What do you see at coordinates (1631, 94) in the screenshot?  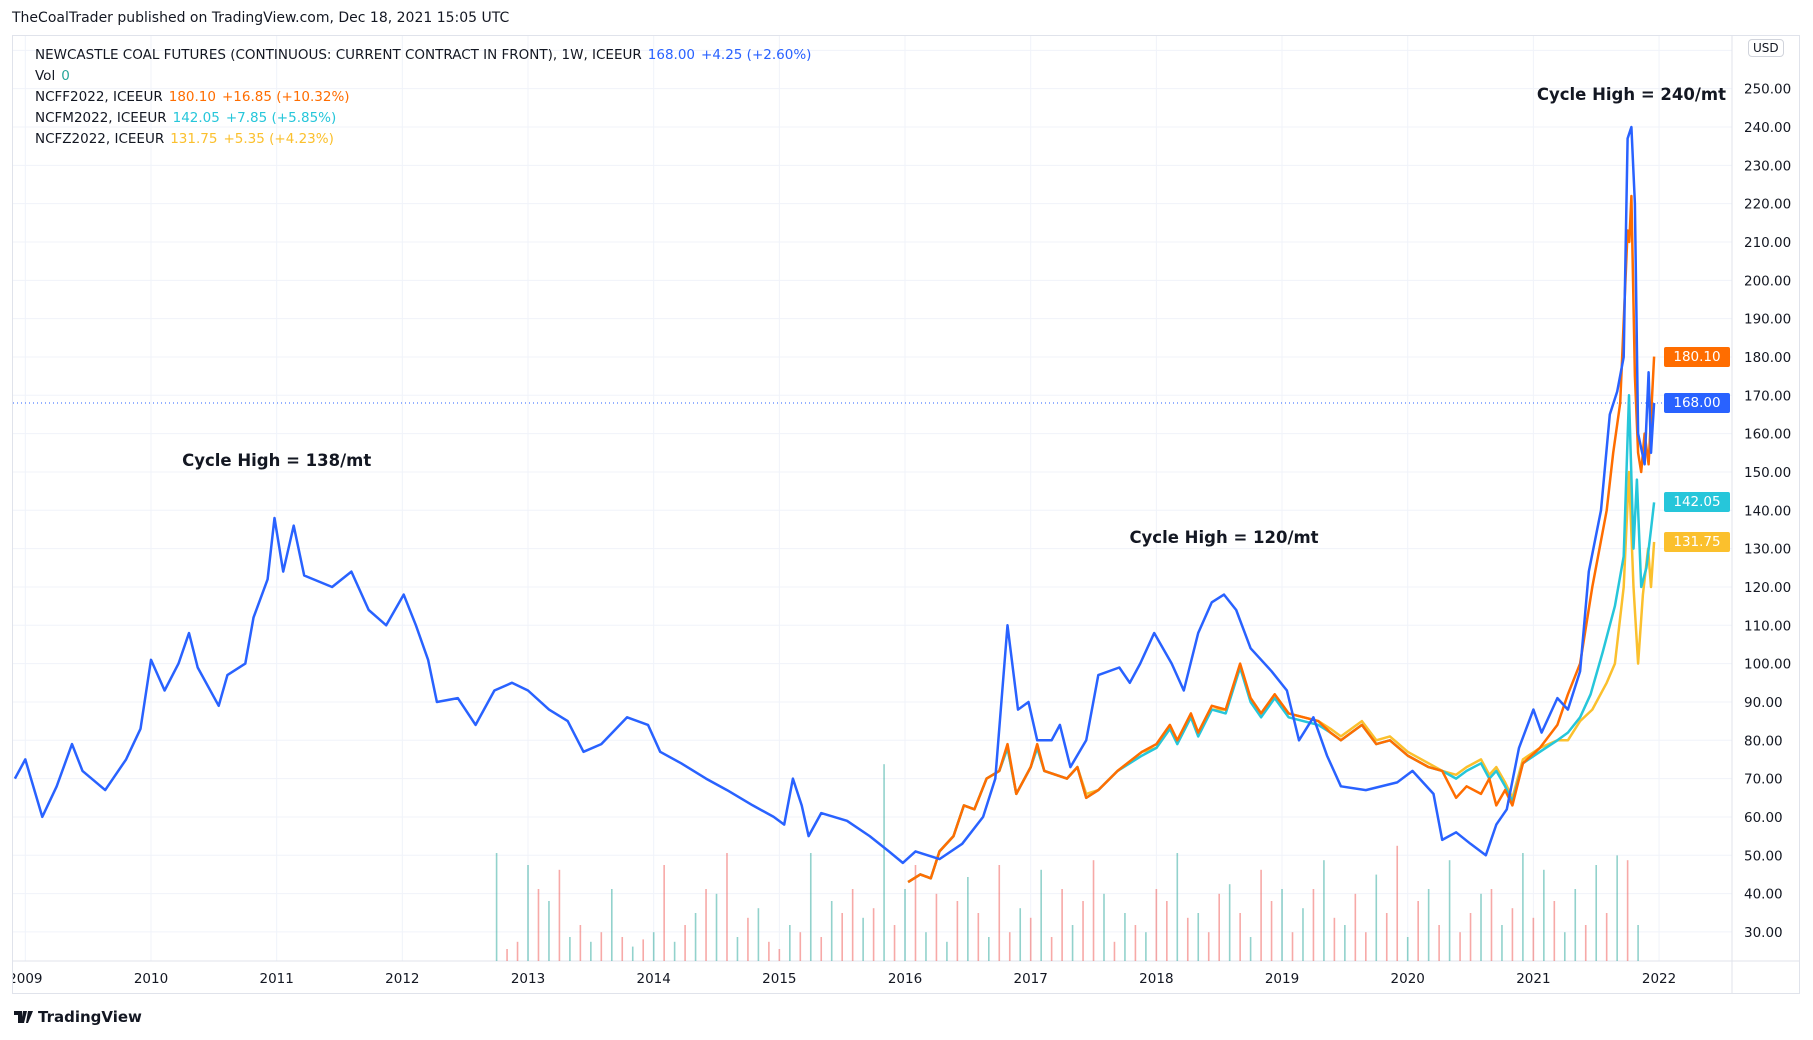 I see `annotation-cycle-high-2021: Cycle High = 240/mt` at bounding box center [1631, 94].